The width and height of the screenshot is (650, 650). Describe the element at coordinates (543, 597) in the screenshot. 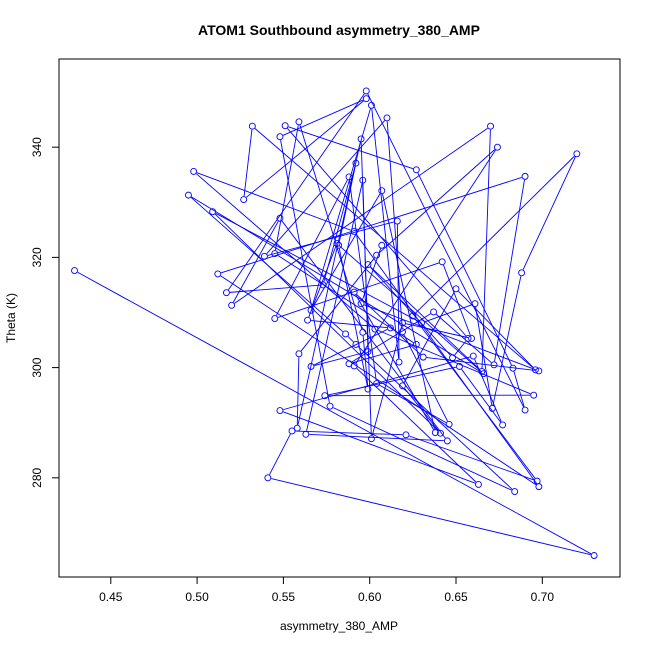

I see `x-tick-label: 0.70` at that location.